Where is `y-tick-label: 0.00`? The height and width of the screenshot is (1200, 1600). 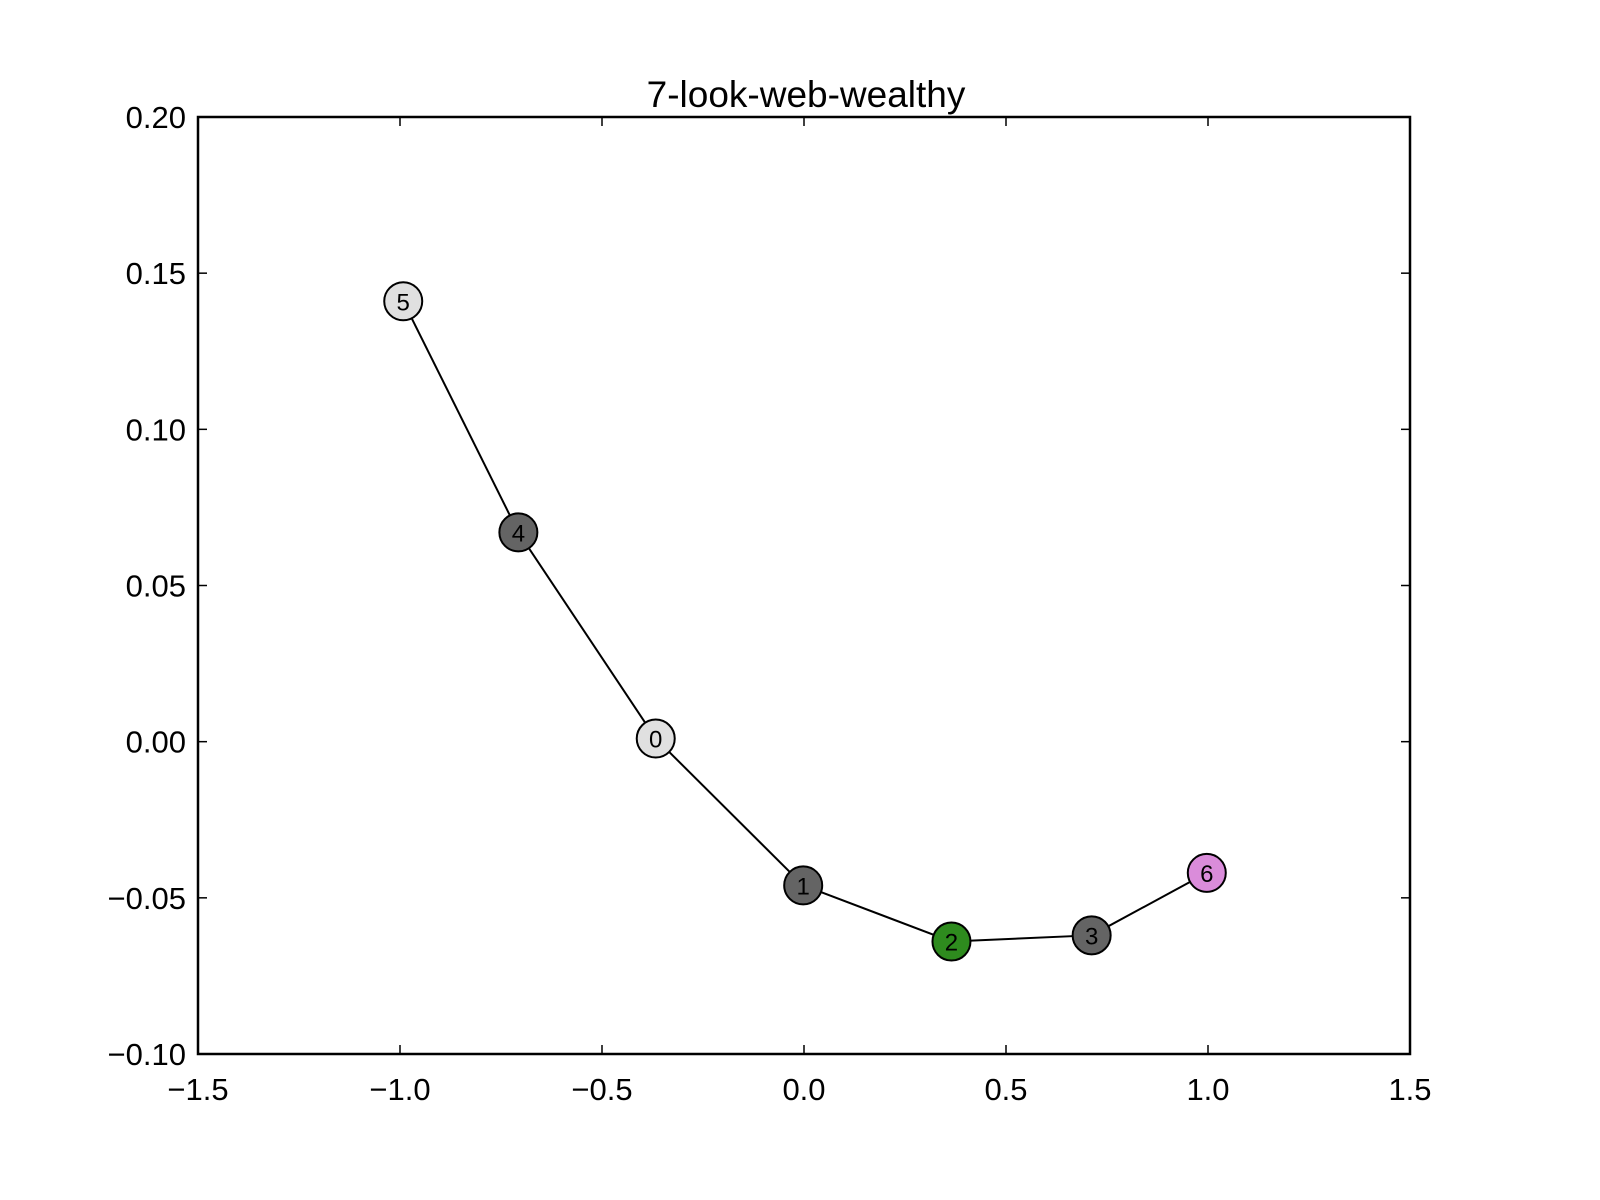 y-tick-label: 0.00 is located at coordinates (156, 742).